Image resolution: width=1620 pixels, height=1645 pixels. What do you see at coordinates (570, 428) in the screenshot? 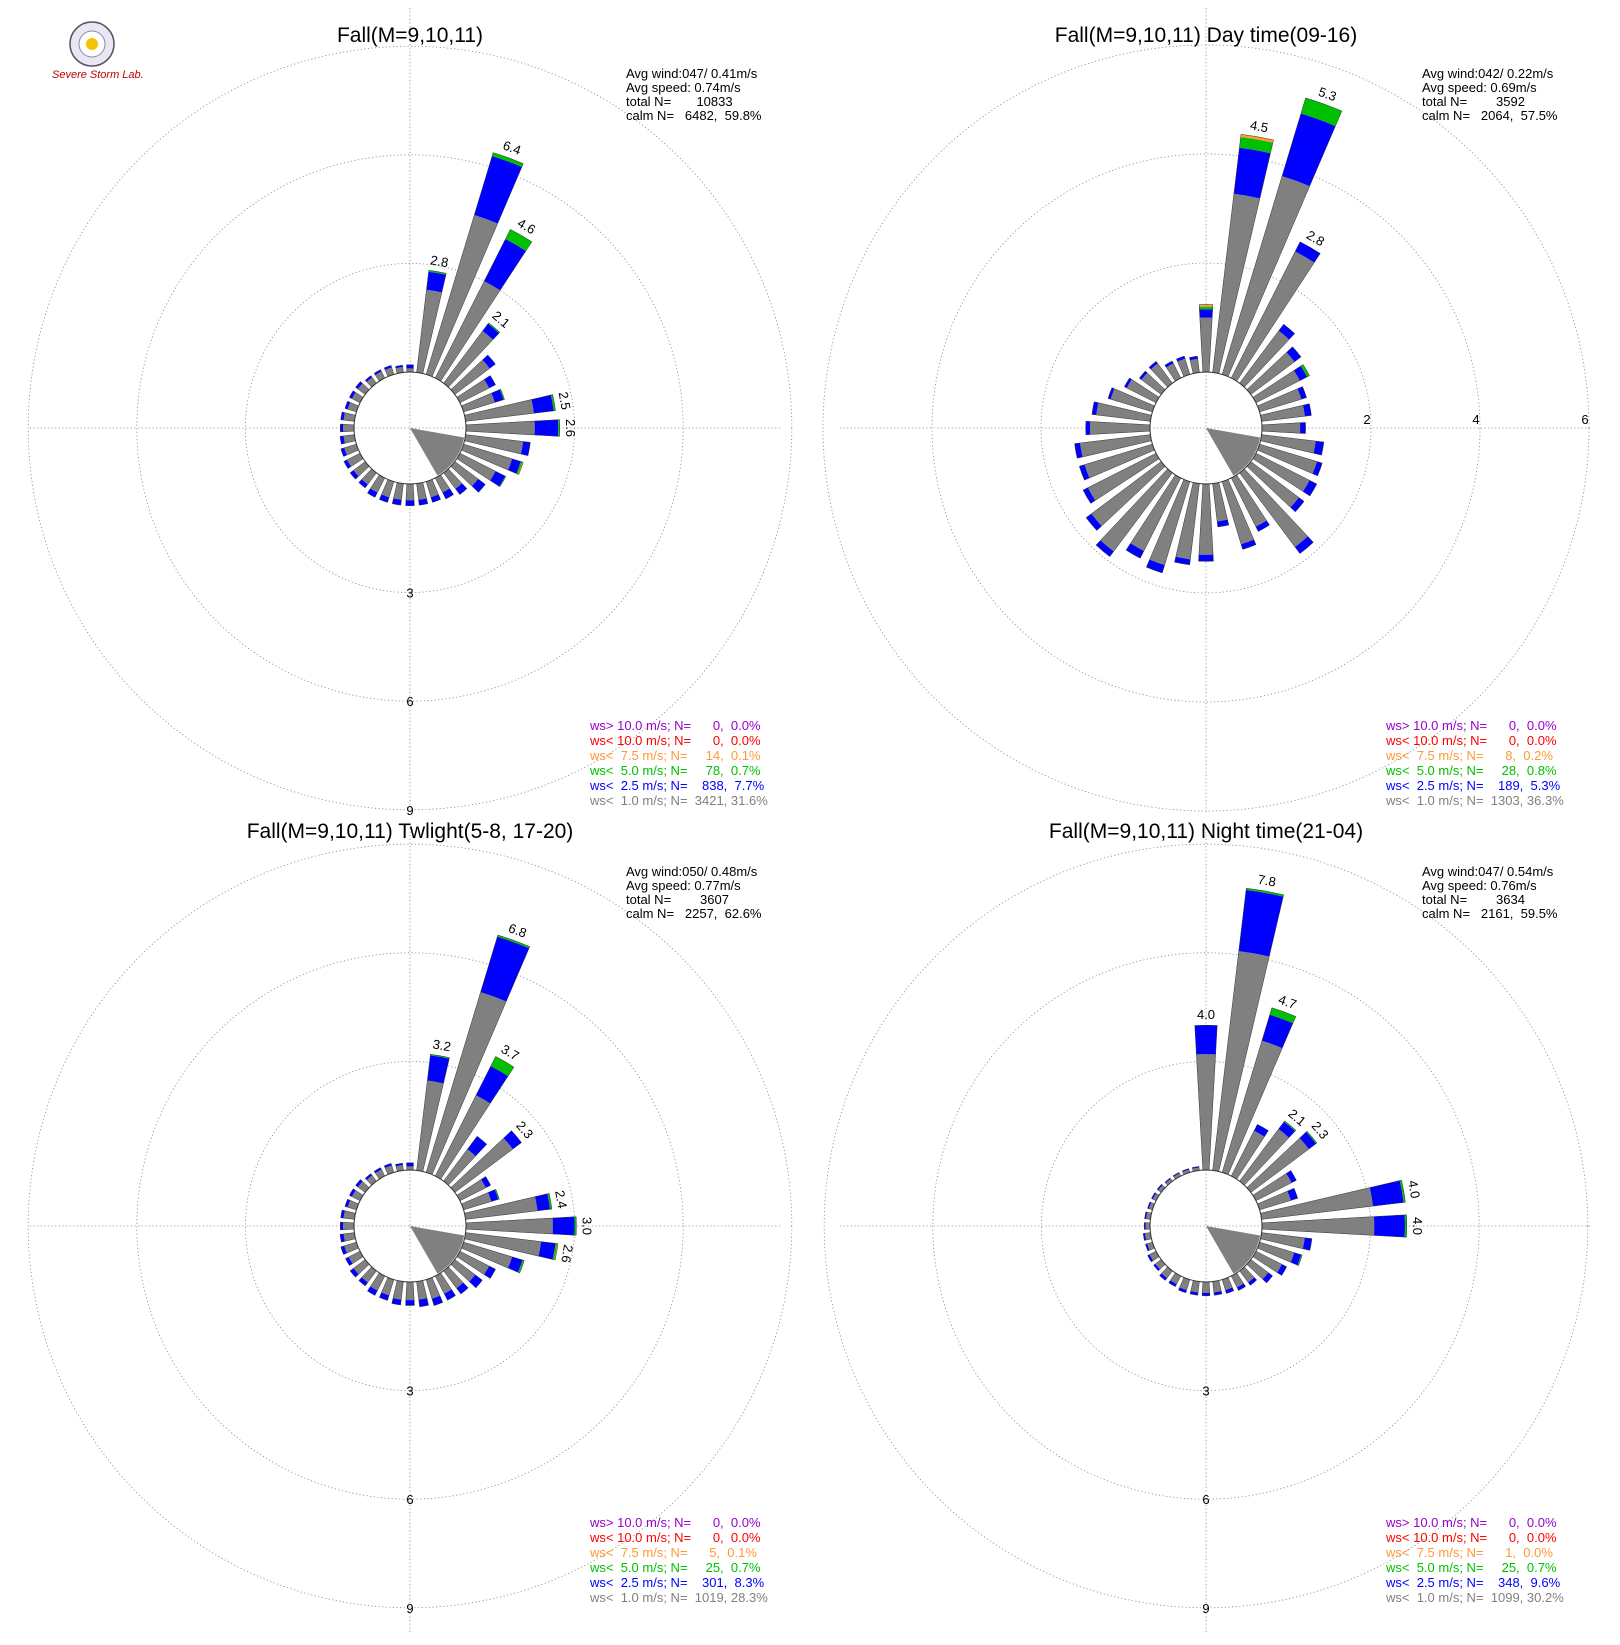
I see `bar-value-label: 2.6` at bounding box center [570, 428].